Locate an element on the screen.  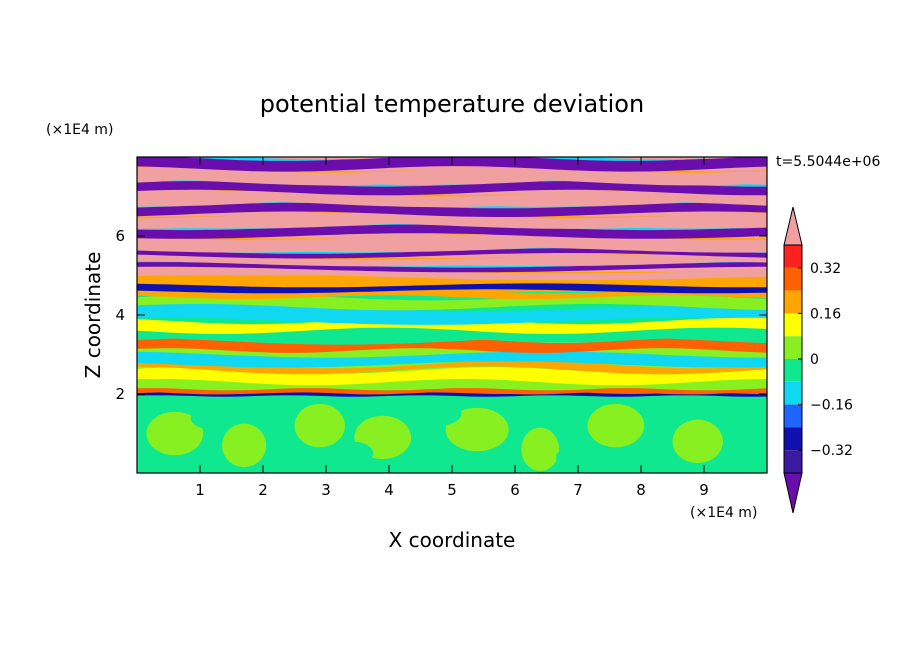
y-axis-label: Z coordinate is located at coordinates (93, 315).